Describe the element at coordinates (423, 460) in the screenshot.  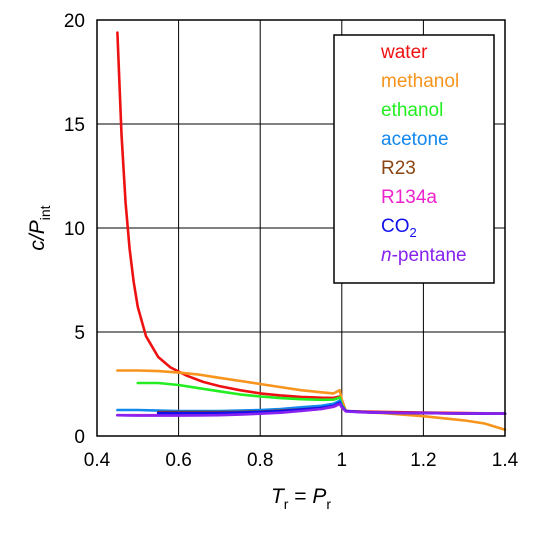
I see `x-tick-label: 1.2` at that location.